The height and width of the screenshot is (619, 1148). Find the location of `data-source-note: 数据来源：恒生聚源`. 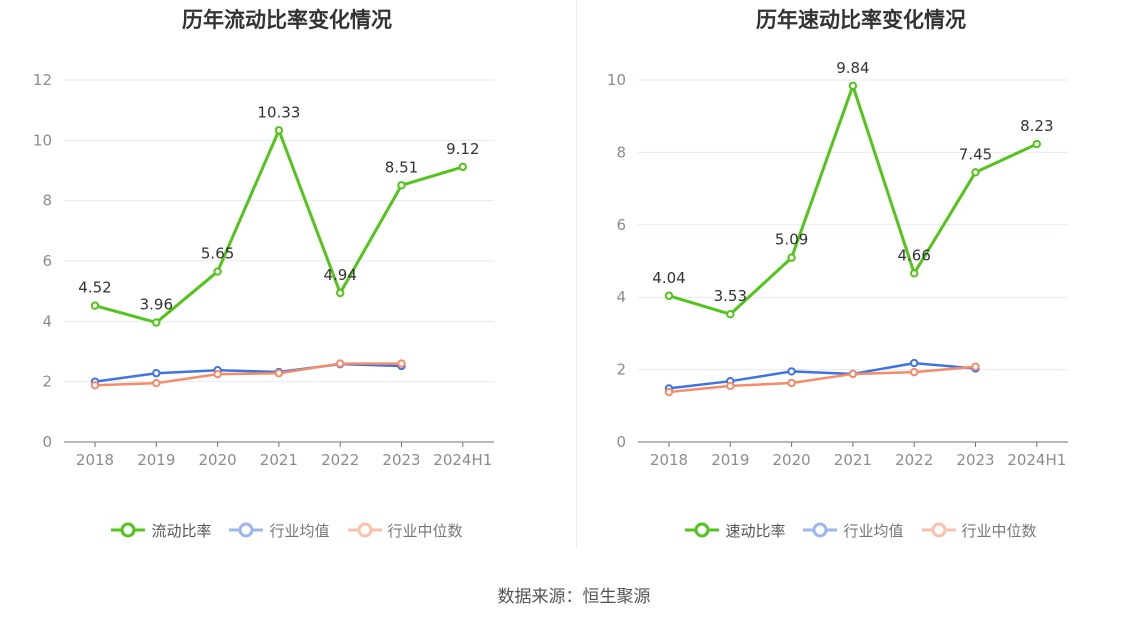

data-source-note: 数据来源：恒生聚源 is located at coordinates (574, 597).